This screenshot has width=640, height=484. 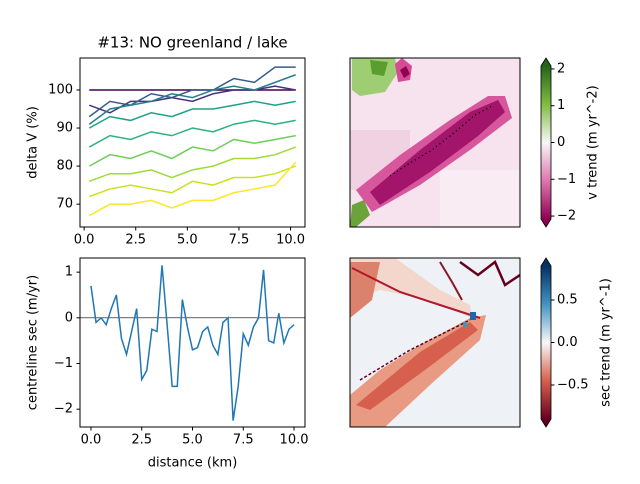 I want to click on x-axis-label: distance (km), so click(x=193, y=463).